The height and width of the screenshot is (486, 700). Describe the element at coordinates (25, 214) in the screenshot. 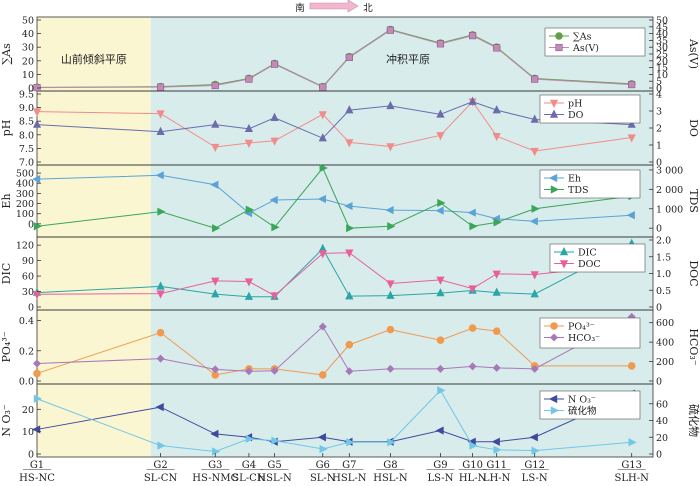

I see `left-tick-label: 100` at that location.